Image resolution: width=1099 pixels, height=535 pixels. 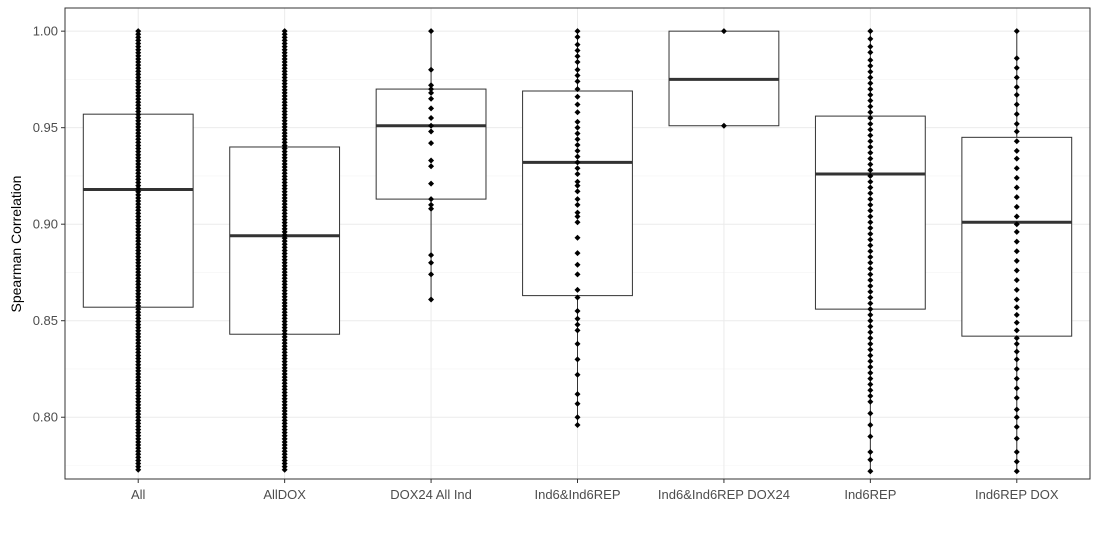 I want to click on x-tick-label-3: Ind6&Ind6REP, so click(x=577, y=494).